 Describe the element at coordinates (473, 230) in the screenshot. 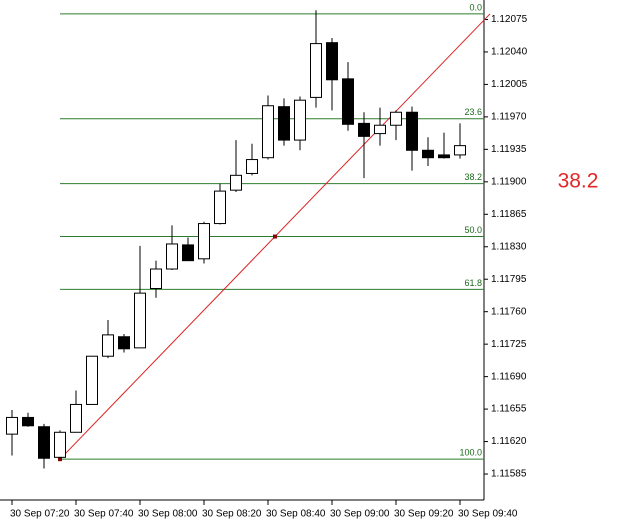

I see `fib-label: 50.0` at that location.